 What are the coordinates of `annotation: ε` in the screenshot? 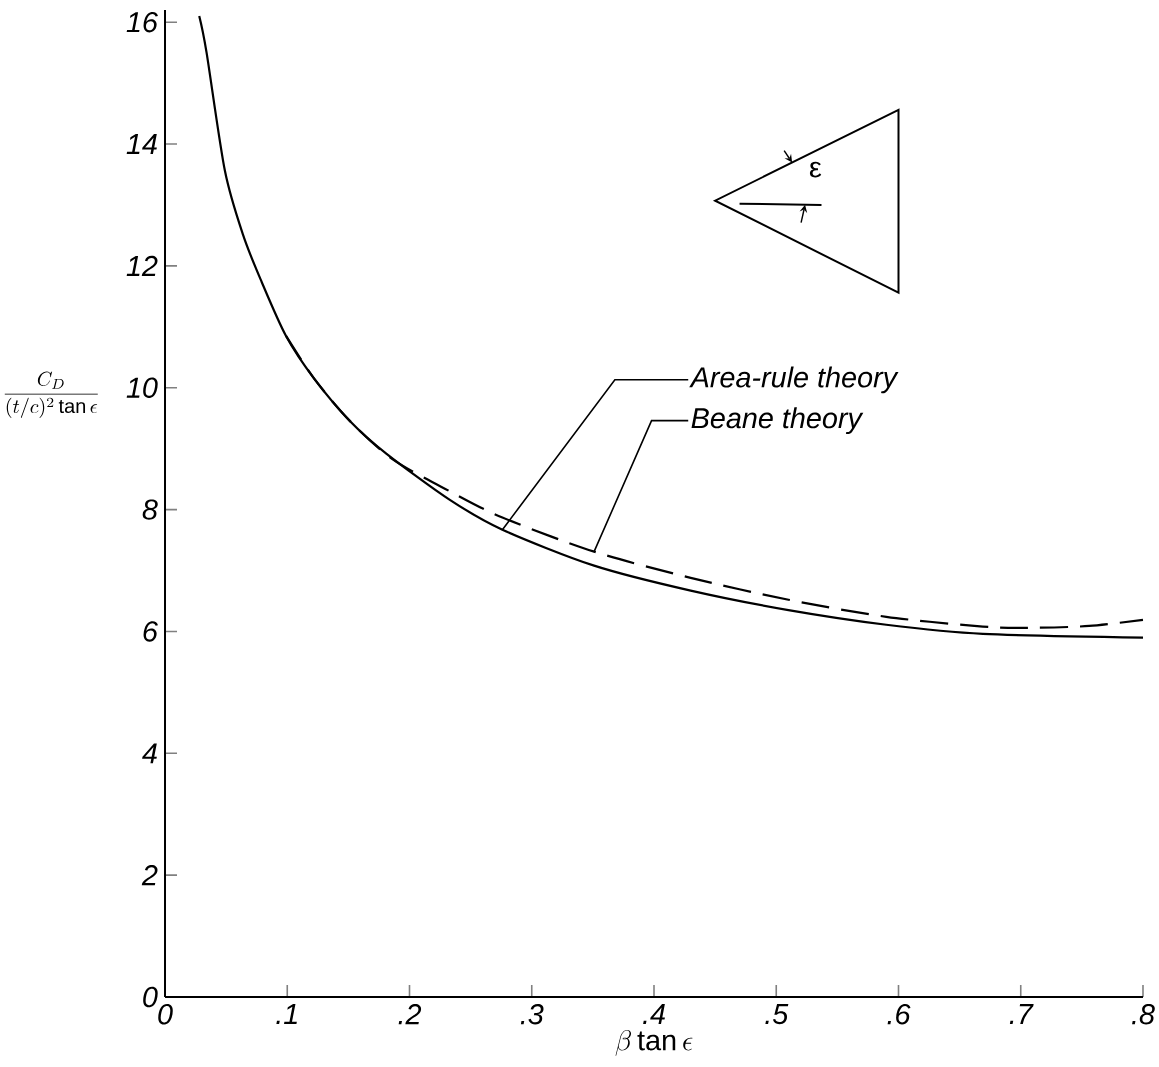 It's located at (815, 169).